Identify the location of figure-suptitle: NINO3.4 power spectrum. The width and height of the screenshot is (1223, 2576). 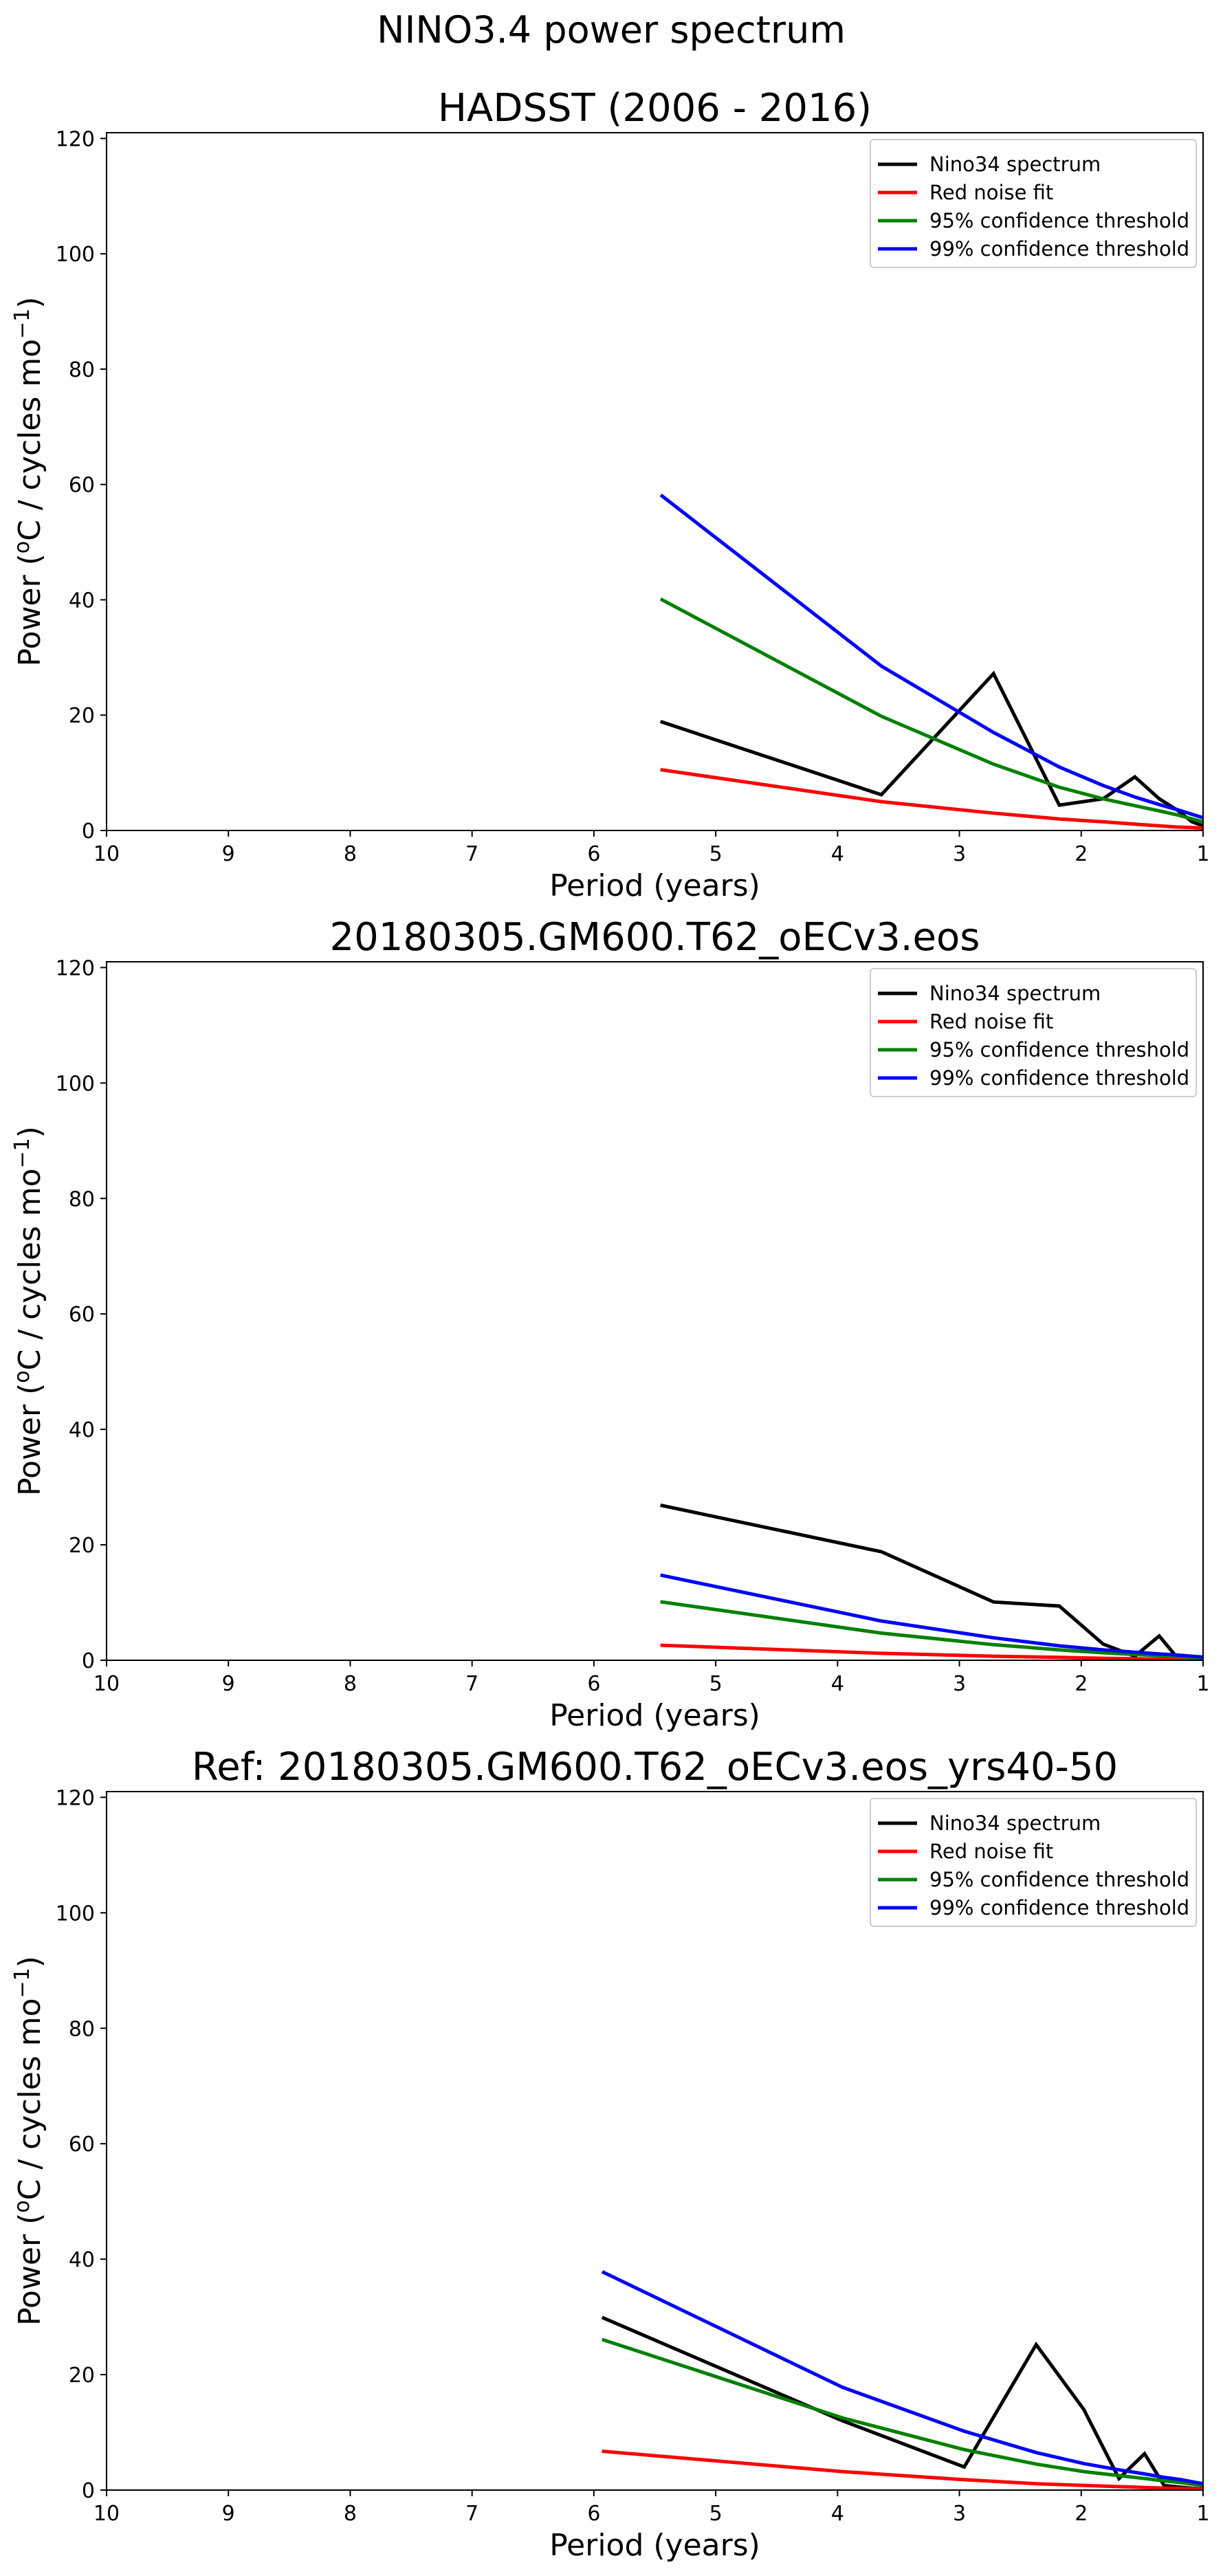
(611, 30).